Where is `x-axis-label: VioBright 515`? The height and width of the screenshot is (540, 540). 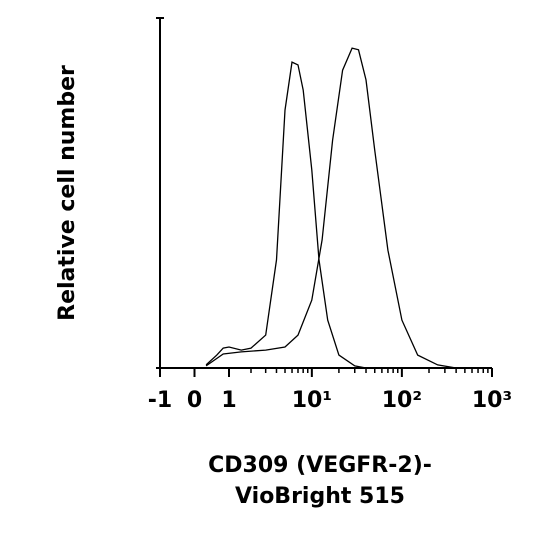 x-axis-label: VioBright 515 is located at coordinates (320, 496).